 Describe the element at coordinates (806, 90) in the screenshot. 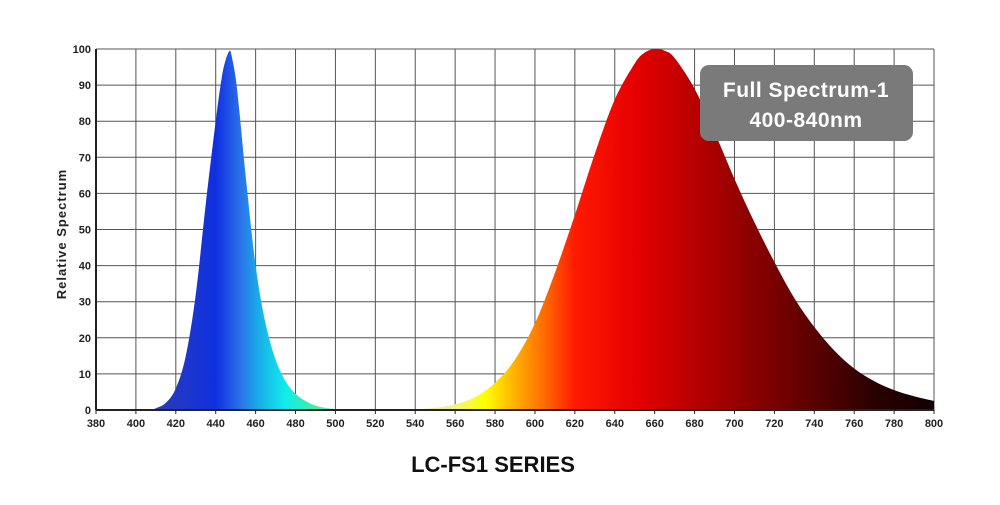

I see `annotation-line-1: Full Spectrum-1` at that location.